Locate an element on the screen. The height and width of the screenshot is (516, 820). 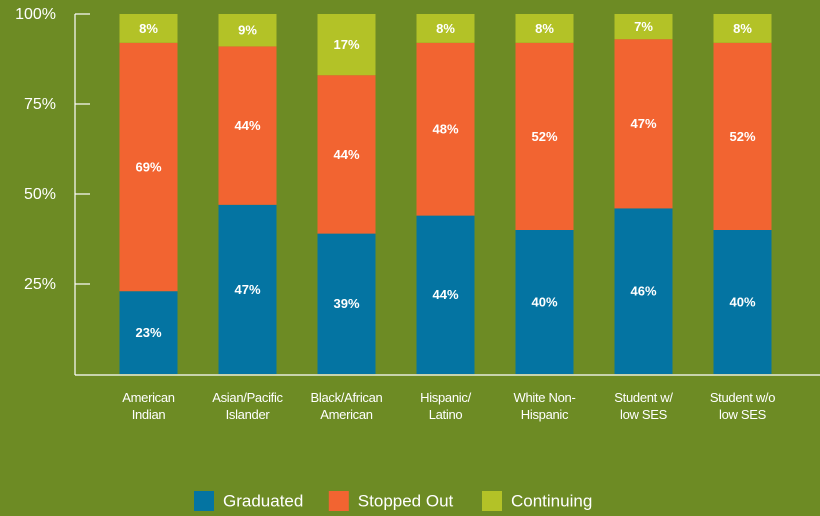
y-tick-label: 75% is located at coordinates (40, 104).